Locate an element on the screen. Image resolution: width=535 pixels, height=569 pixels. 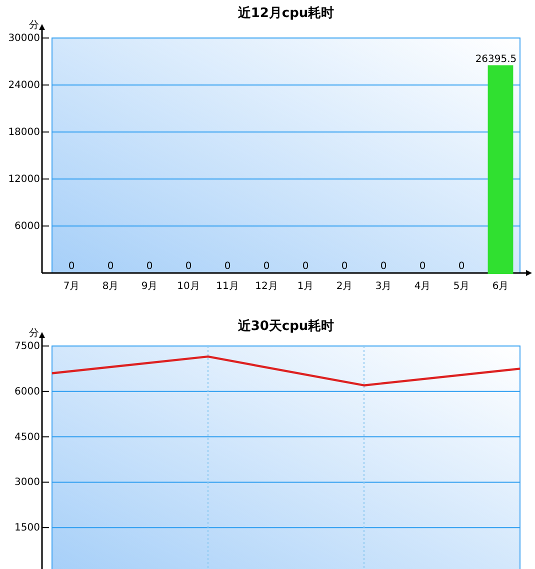
y-tick-label: 3000 is located at coordinates (27, 482).